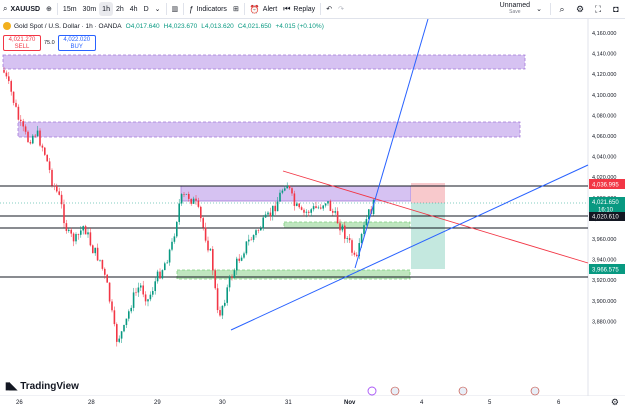  What do you see at coordinates (428, 236) in the screenshot?
I see `take-profit-area` at bounding box center [428, 236].